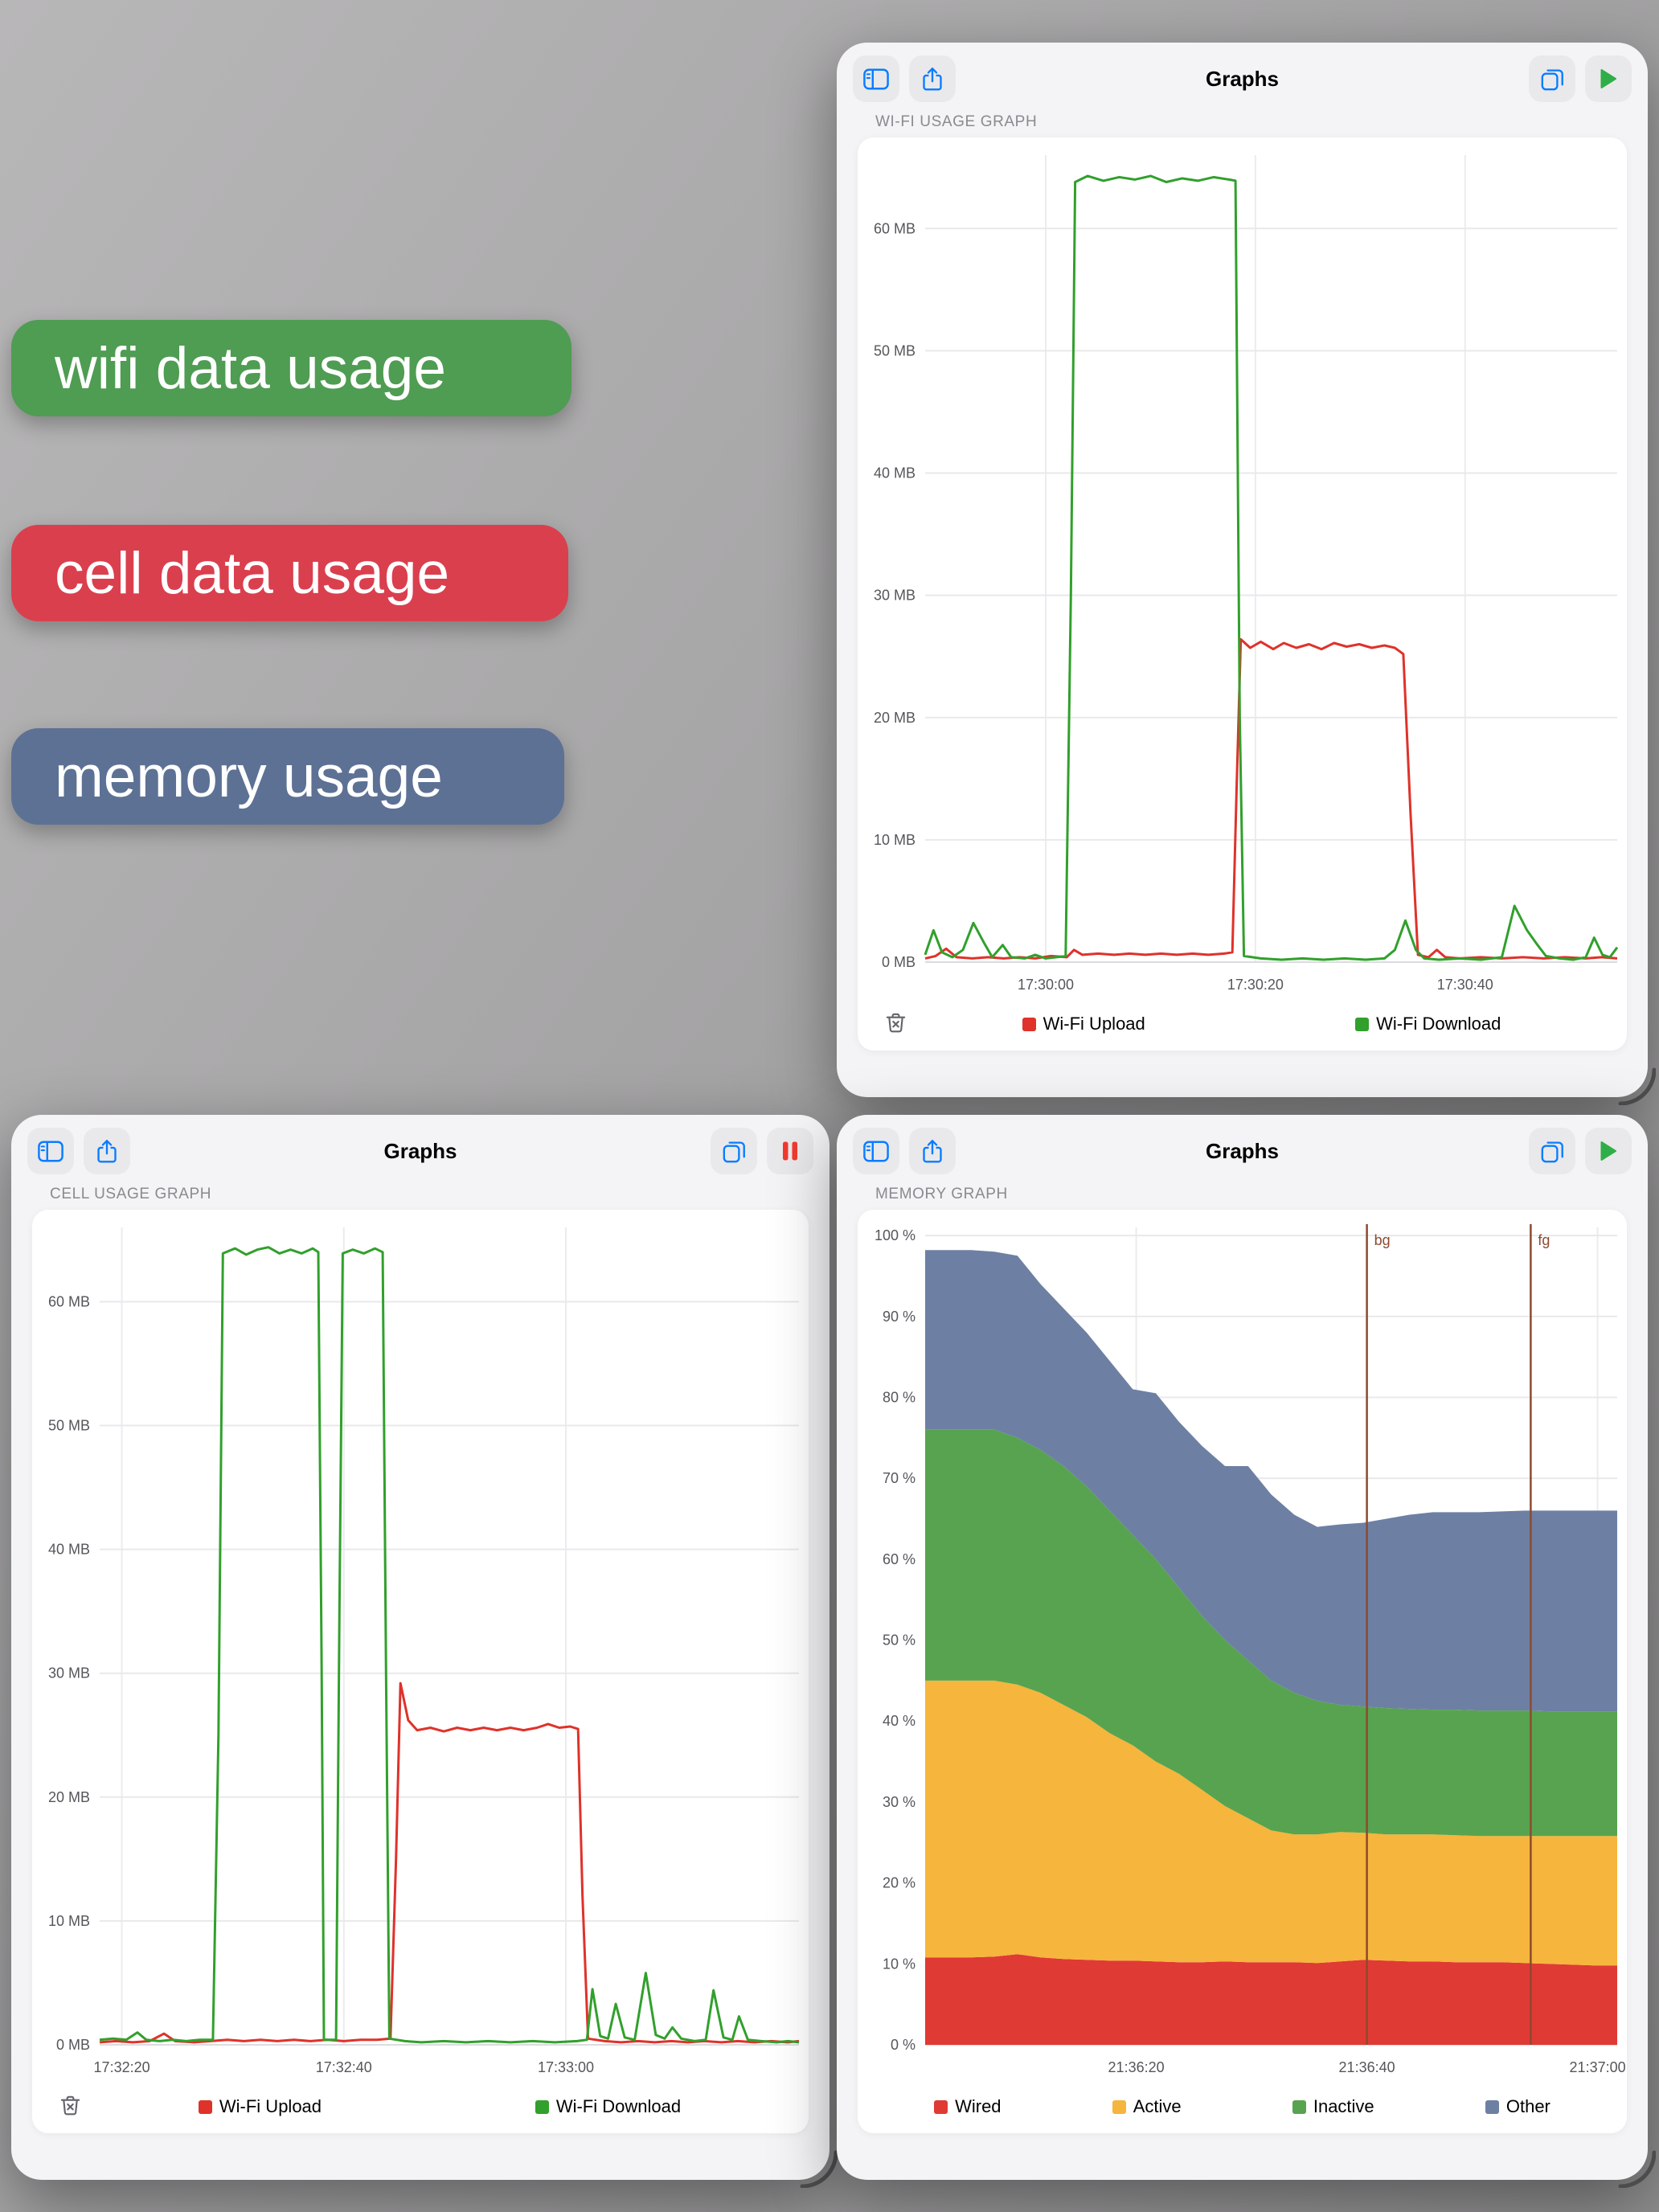  I want to click on memory-usage-label: memory usage, so click(287, 776).